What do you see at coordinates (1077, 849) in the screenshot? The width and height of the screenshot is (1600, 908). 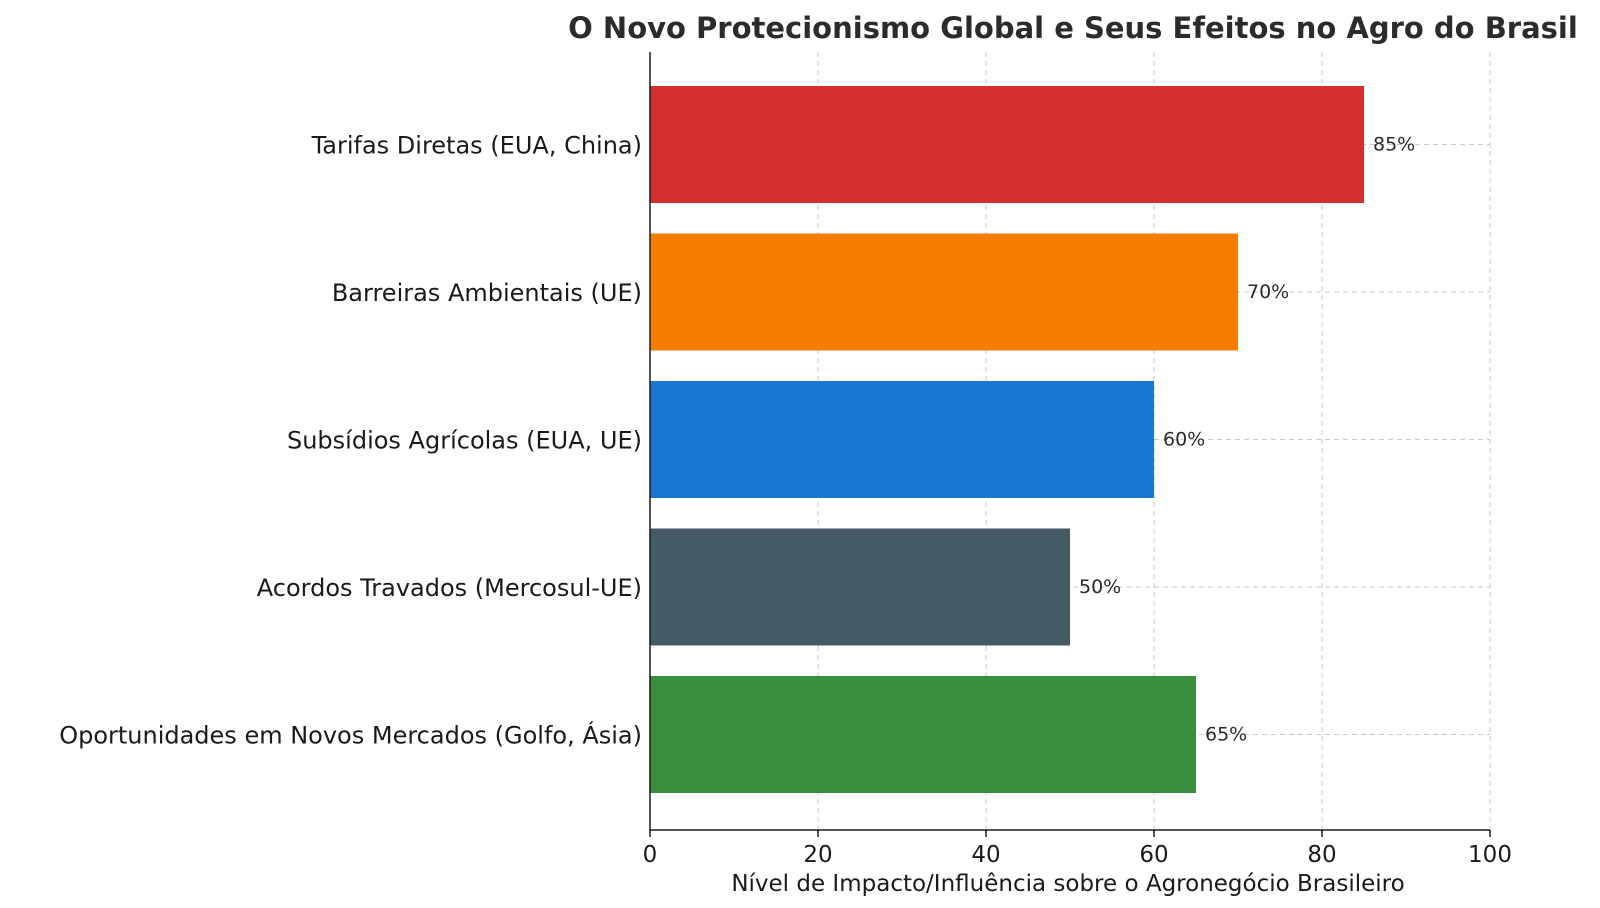 I see `x-ticks: 0 20 40 60 80 100` at bounding box center [1077, 849].